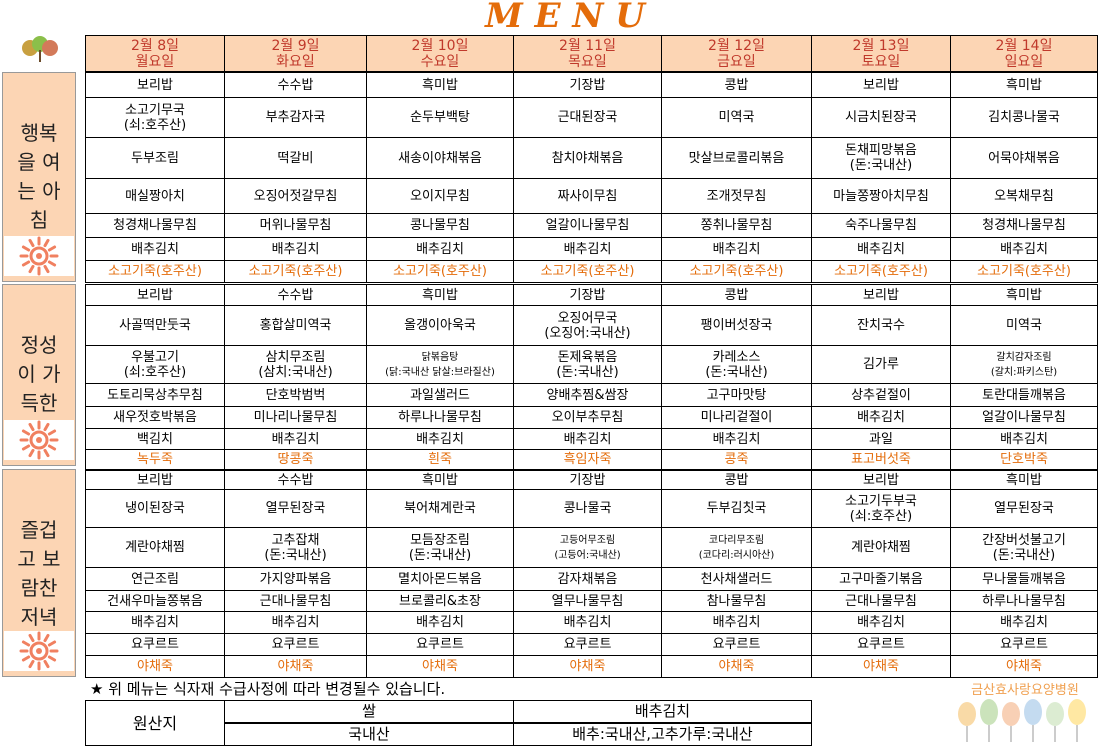 The image size is (1098, 746). I want to click on menu-cell: 브로콜리&초장, so click(440, 601).